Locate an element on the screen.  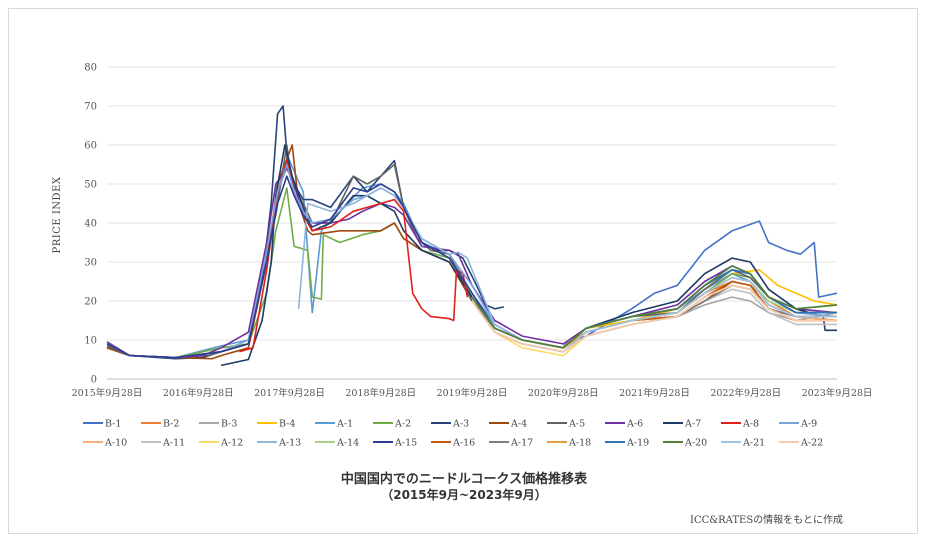
legend-label-A-17: A-17 is located at coordinates (521, 443).